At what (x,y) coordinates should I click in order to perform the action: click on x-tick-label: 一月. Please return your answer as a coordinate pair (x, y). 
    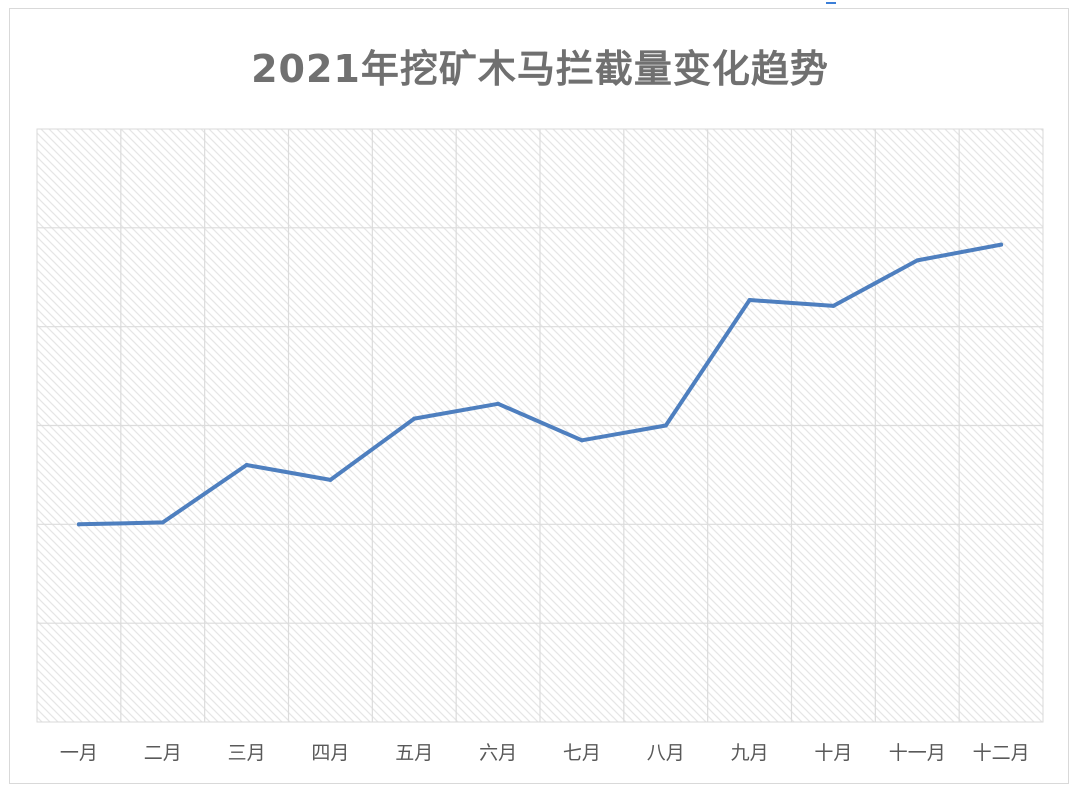
    Looking at the image, I should click on (79, 753).